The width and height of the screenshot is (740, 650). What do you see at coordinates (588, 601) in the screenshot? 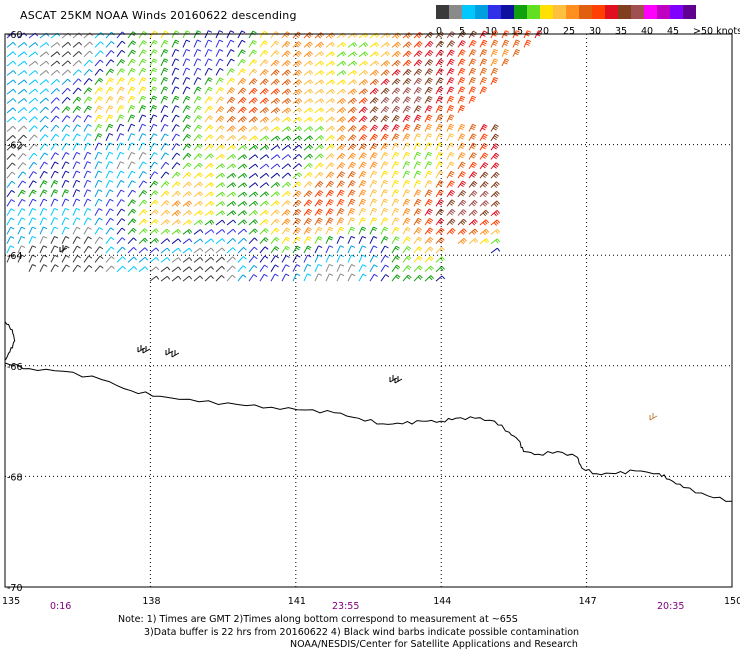
I see `longitude-label: 147` at bounding box center [588, 601].